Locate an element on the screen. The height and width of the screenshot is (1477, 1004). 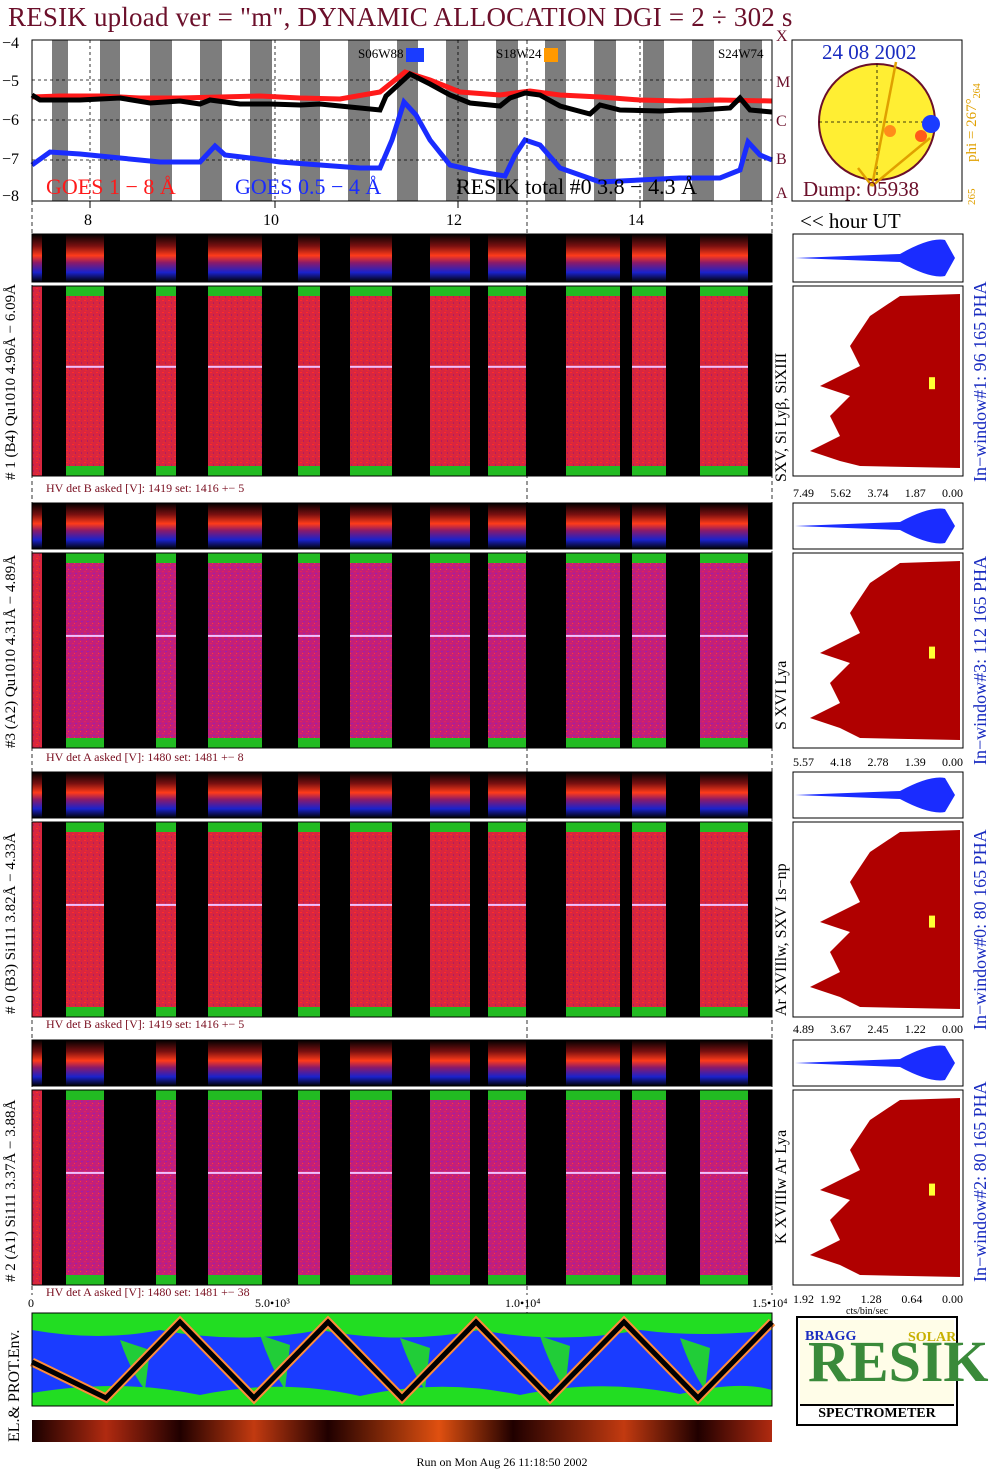
resik-total-series is located at coordinates (401, 93).